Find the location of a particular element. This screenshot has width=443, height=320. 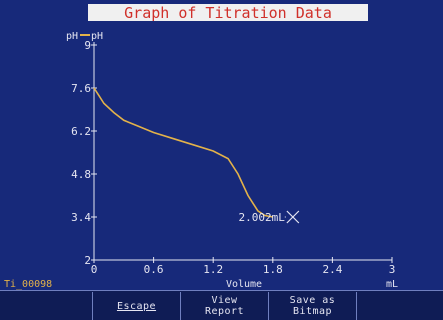

save-bitmap-line1: Save as is located at coordinates (312, 300).